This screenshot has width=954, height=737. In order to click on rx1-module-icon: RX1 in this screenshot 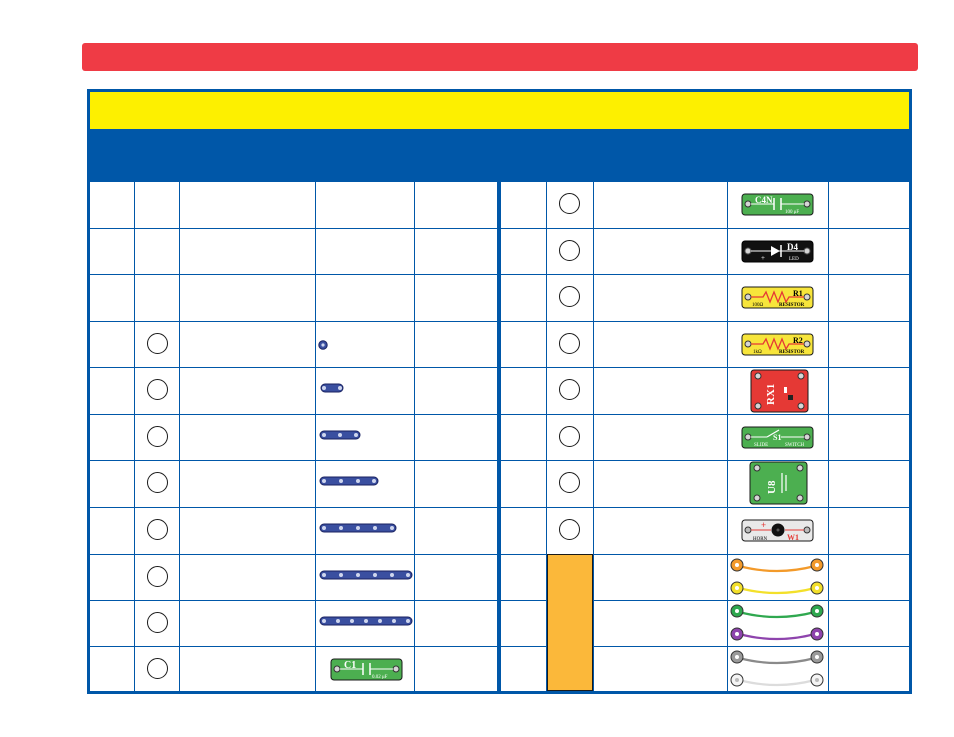, I will do `click(779, 391)`.